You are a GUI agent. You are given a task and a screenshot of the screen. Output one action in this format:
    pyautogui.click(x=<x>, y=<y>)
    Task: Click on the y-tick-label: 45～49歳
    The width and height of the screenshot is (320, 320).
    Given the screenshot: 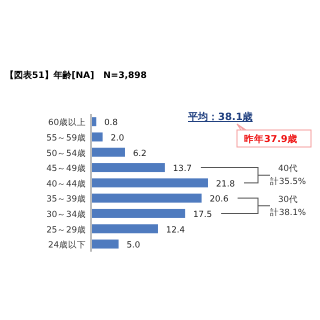 What is the action you would take?
    pyautogui.click(x=66, y=168)
    